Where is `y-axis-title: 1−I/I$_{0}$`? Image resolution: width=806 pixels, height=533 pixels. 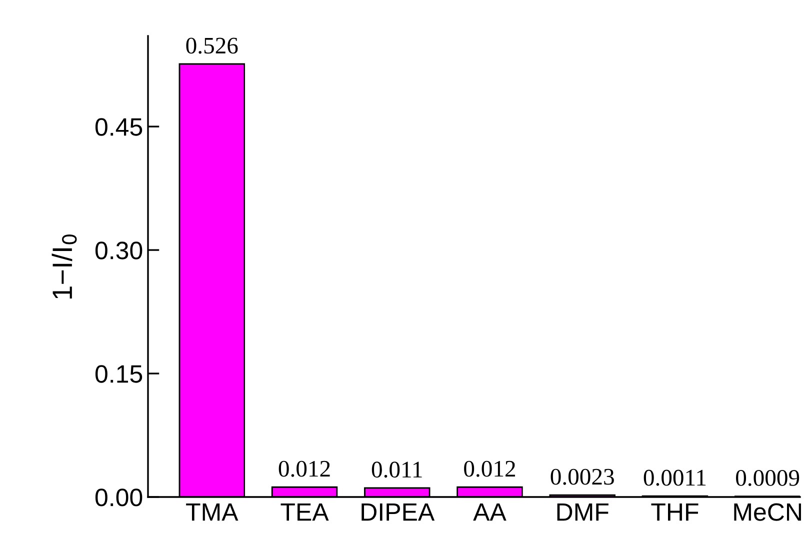
y-axis-title: 1−I/I$_{0}$ is located at coordinates (64, 266).